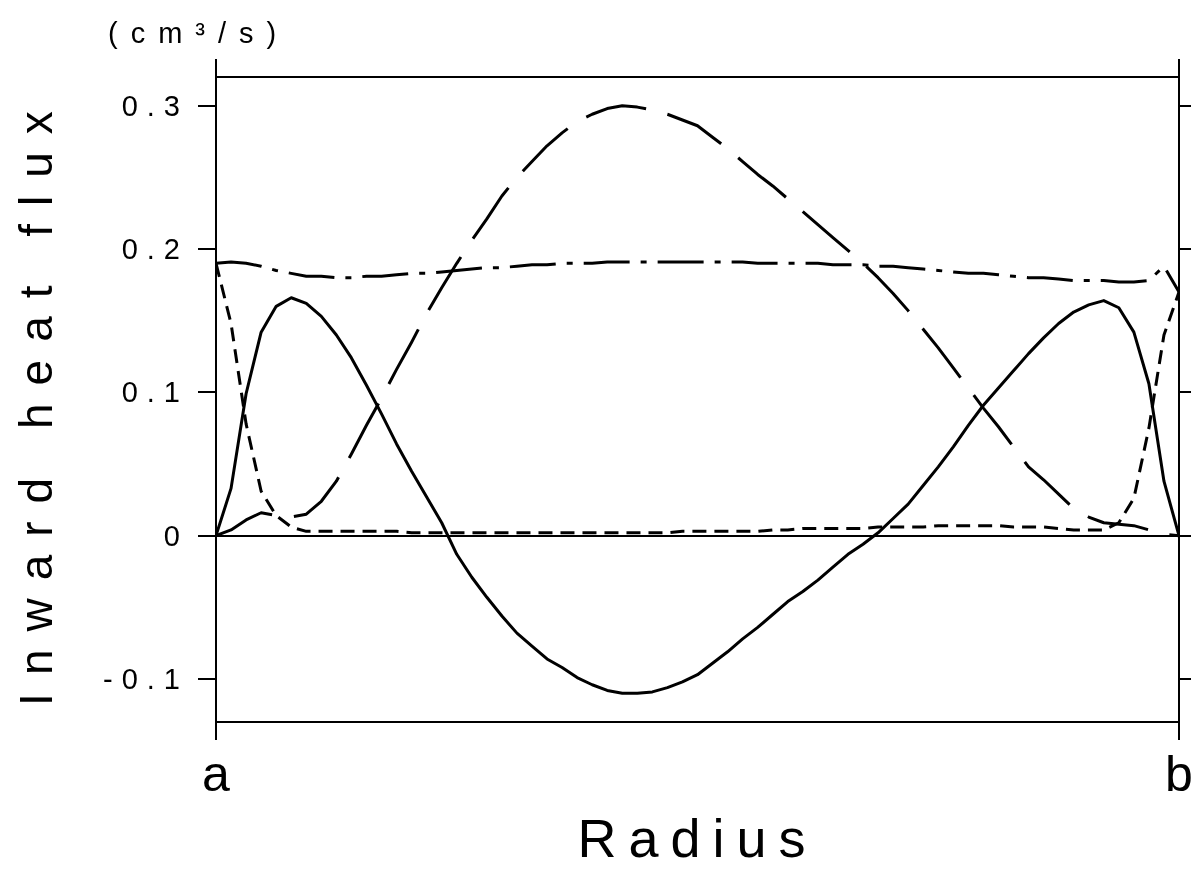 The height and width of the screenshot is (869, 1191). What do you see at coordinates (155, 249) in the screenshot?
I see `y-tick-label: 0.2` at bounding box center [155, 249].